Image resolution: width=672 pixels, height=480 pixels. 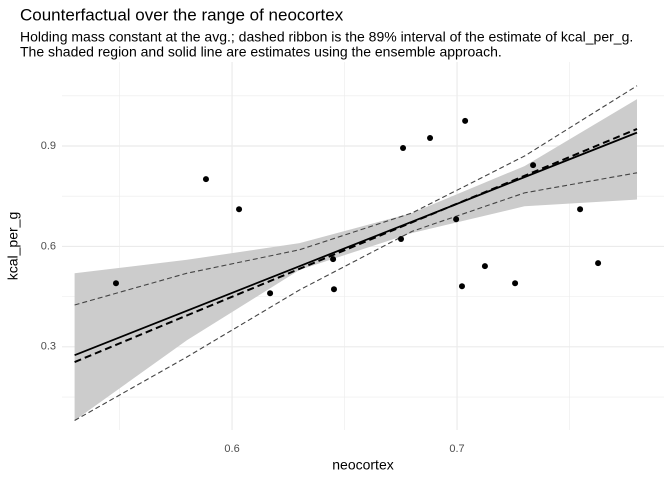 I want to click on y-tick-label: 0.6, so click(x=48, y=246).